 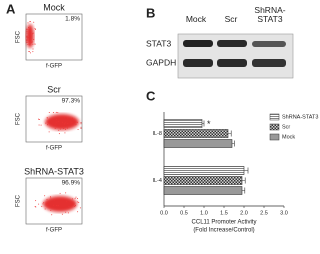 I want to click on plot-title: Mock, so click(x=54, y=7).